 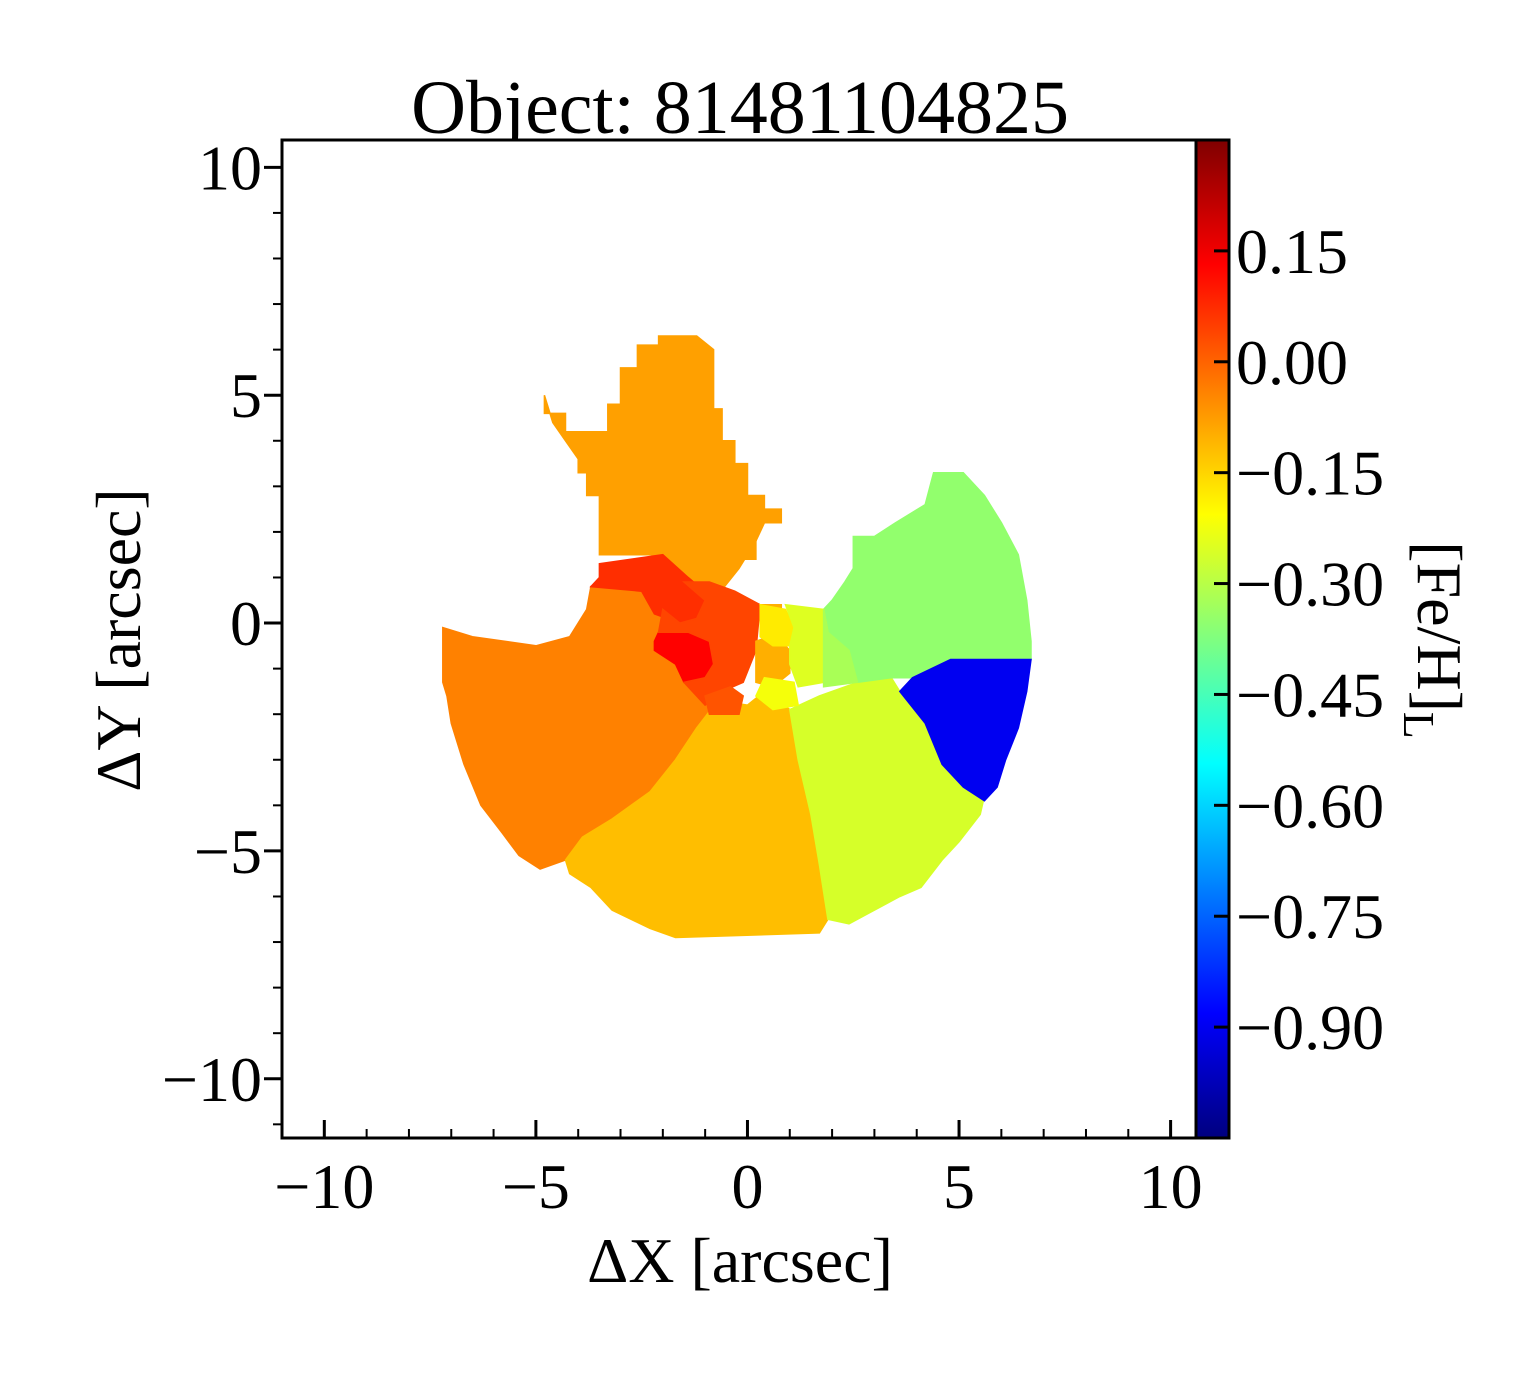 What do you see at coordinates (743, 539) in the screenshot?
I see `bin-east-arm` at bounding box center [743, 539].